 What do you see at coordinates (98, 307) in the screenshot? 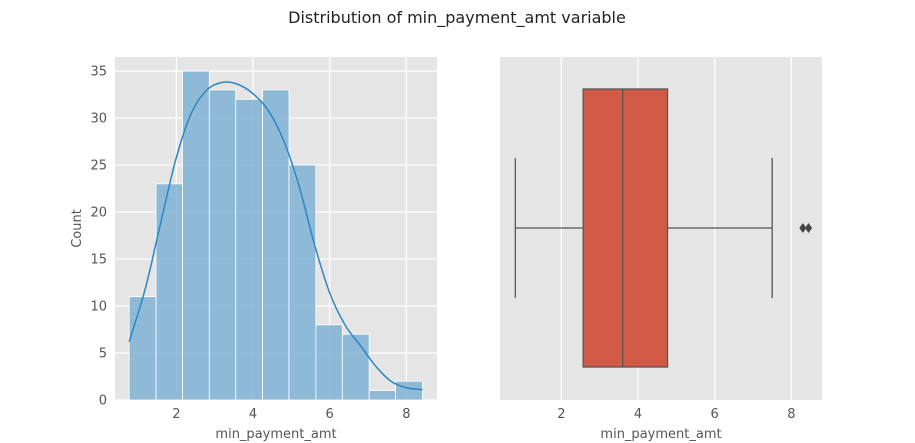
I see `y-tick-label: 10` at bounding box center [98, 307].